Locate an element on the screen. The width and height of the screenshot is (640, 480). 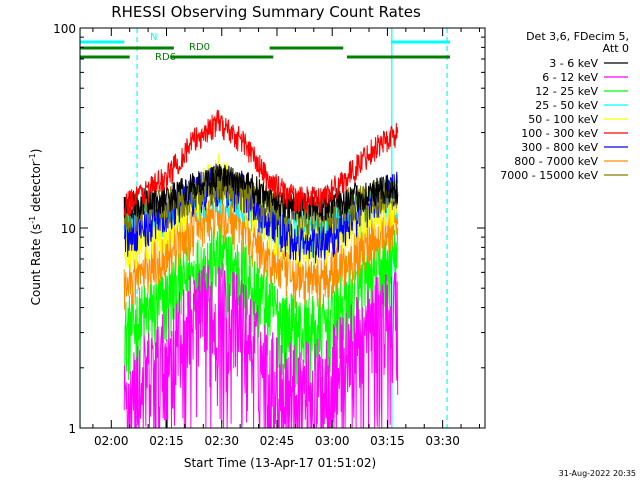
flag-bars: N RD0 RD6 is located at coordinates (265, 47).